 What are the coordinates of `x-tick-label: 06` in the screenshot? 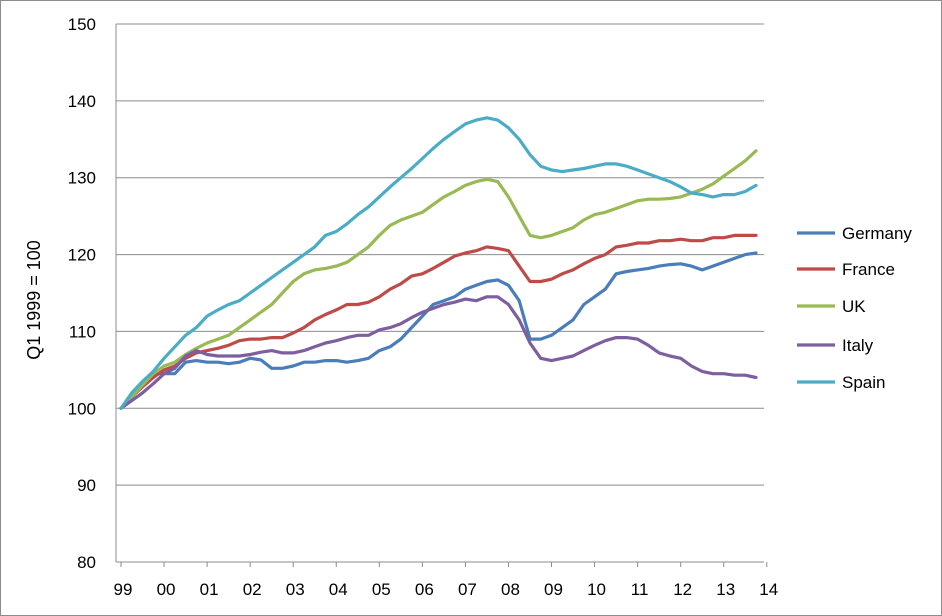 It's located at (424, 589).